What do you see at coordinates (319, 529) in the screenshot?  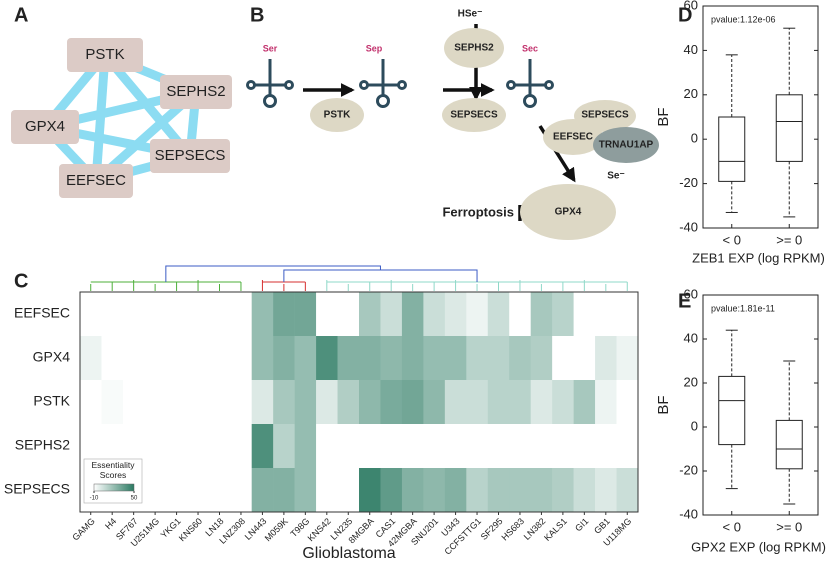 I see `column-label: KNS42` at bounding box center [319, 529].